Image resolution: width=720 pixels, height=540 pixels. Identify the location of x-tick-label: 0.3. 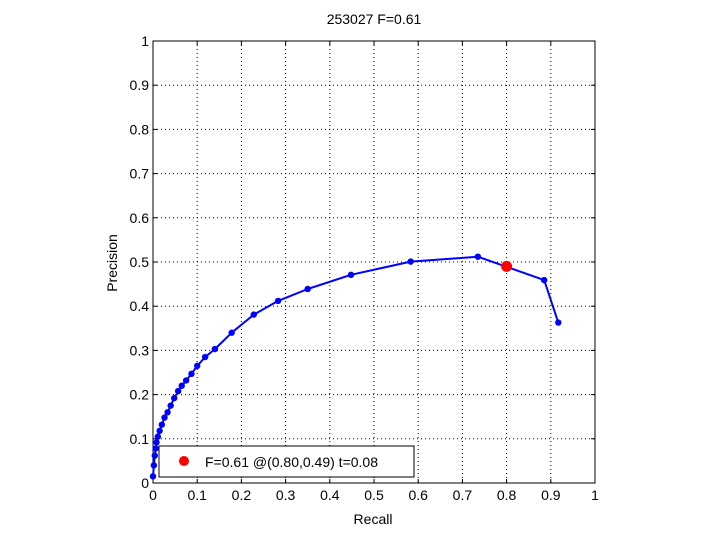
(286, 495).